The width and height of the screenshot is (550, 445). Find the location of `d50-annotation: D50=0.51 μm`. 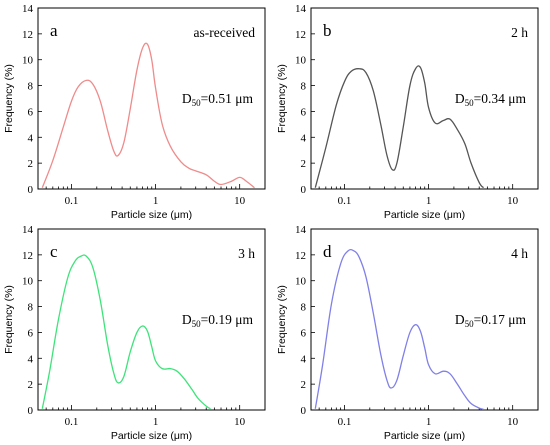

d50-annotation: D50=0.51 μm is located at coordinates (218, 99).